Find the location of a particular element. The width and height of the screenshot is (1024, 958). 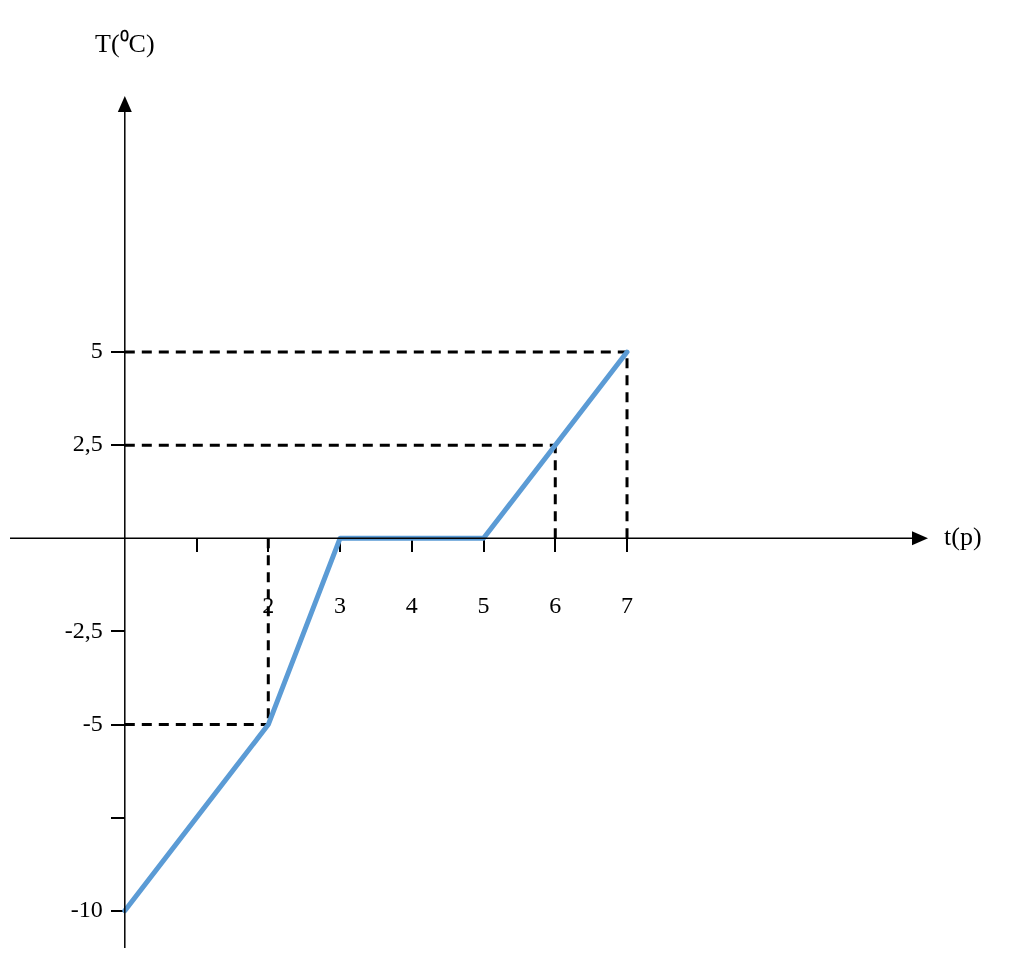

y-axis-title: T(⁰C) is located at coordinates (125, 43).